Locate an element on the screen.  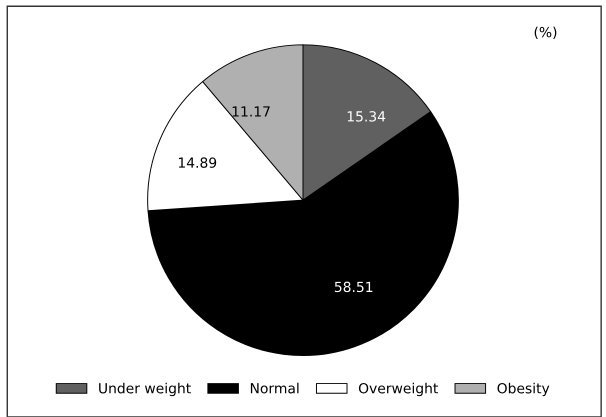
data-label: 58.51 is located at coordinates (353, 287).